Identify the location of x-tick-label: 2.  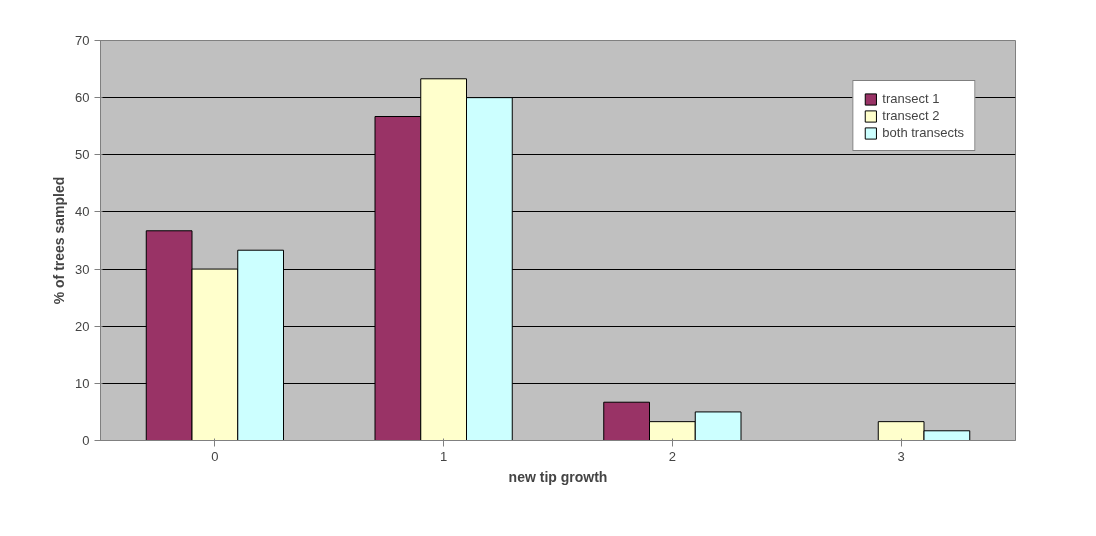
(672, 456).